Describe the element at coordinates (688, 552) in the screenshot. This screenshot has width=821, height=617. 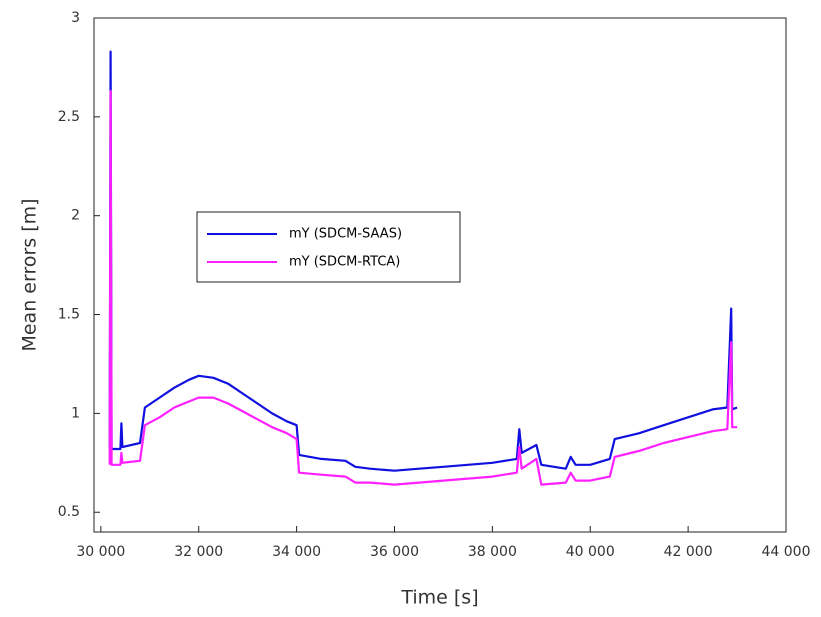
I see `x-tick-label: 42 000` at that location.